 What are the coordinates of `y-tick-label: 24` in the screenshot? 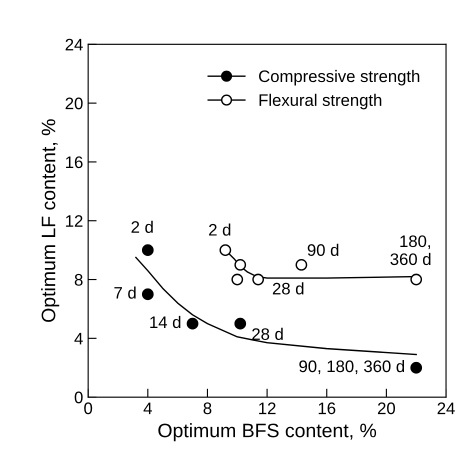 It's located at (74, 44).